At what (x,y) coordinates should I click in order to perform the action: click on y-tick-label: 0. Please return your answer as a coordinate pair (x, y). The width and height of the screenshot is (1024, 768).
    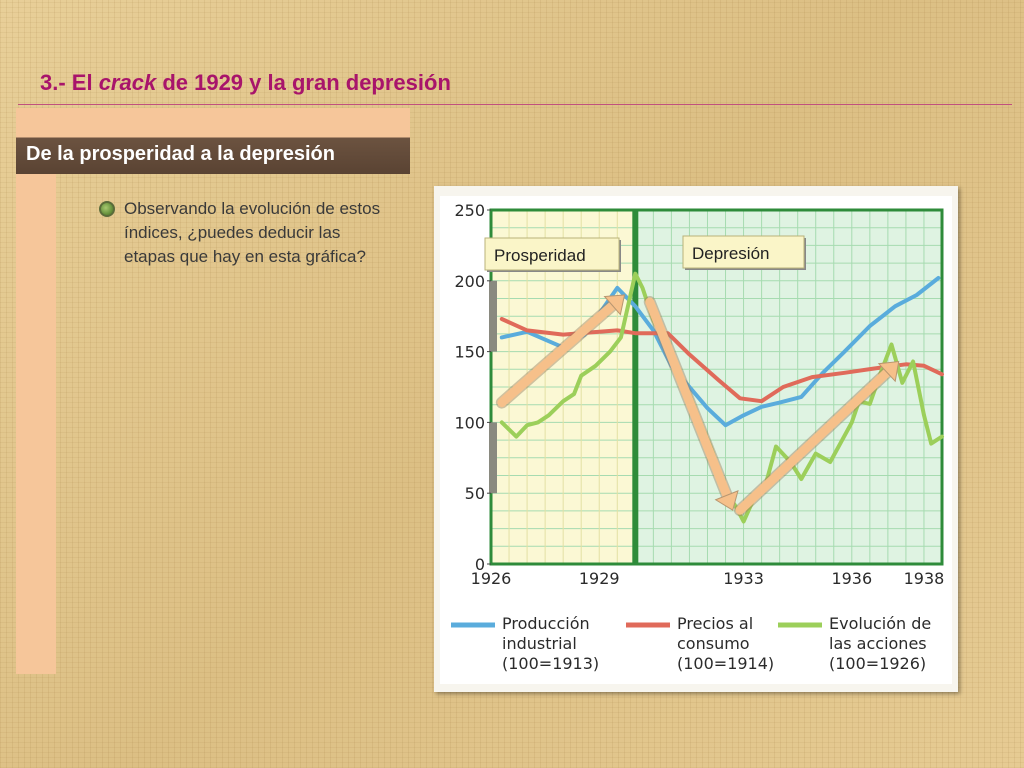
    Looking at the image, I should click on (480, 564).